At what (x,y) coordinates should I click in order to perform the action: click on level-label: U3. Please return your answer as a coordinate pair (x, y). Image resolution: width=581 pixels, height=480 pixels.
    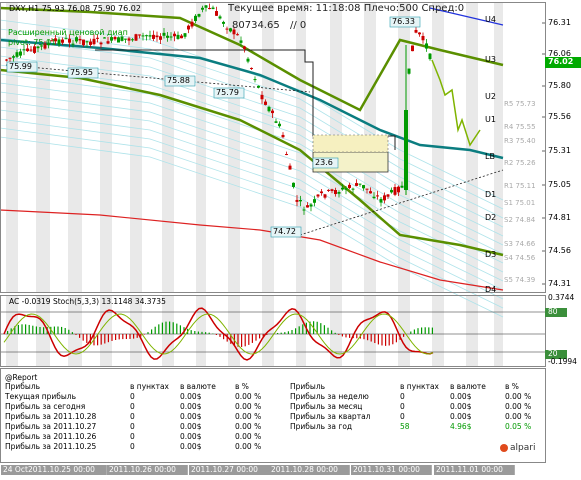
    Looking at the image, I should click on (490, 59).